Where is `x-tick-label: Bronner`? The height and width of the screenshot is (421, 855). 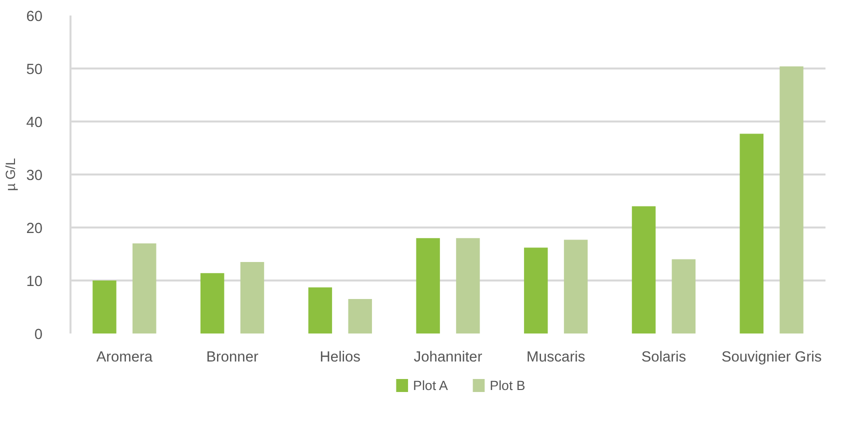 x-tick-label: Bronner is located at coordinates (232, 358).